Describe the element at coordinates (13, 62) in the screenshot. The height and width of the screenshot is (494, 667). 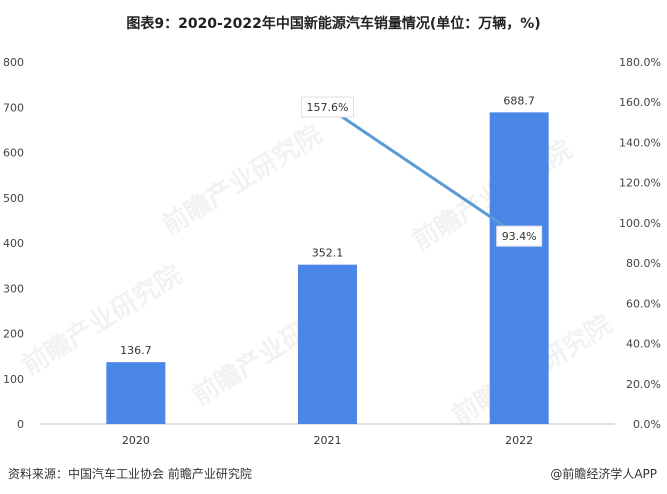
I see `y-left-tick-label: 800` at that location.